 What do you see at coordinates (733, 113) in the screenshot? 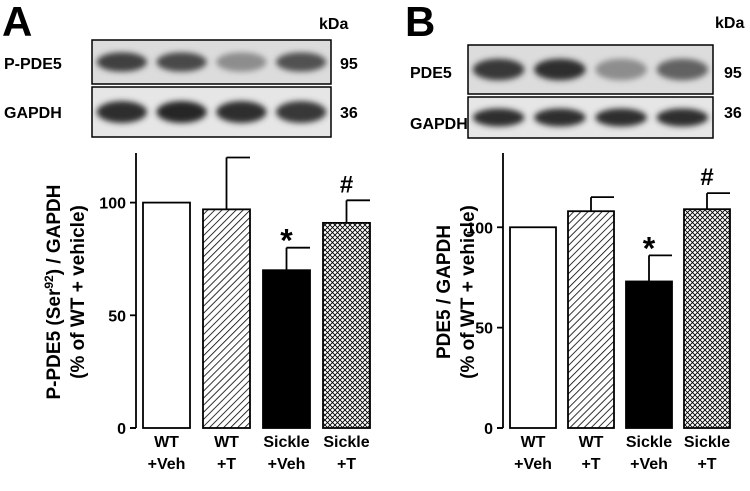
I see `blot-kda-b-2: 36` at bounding box center [733, 113].